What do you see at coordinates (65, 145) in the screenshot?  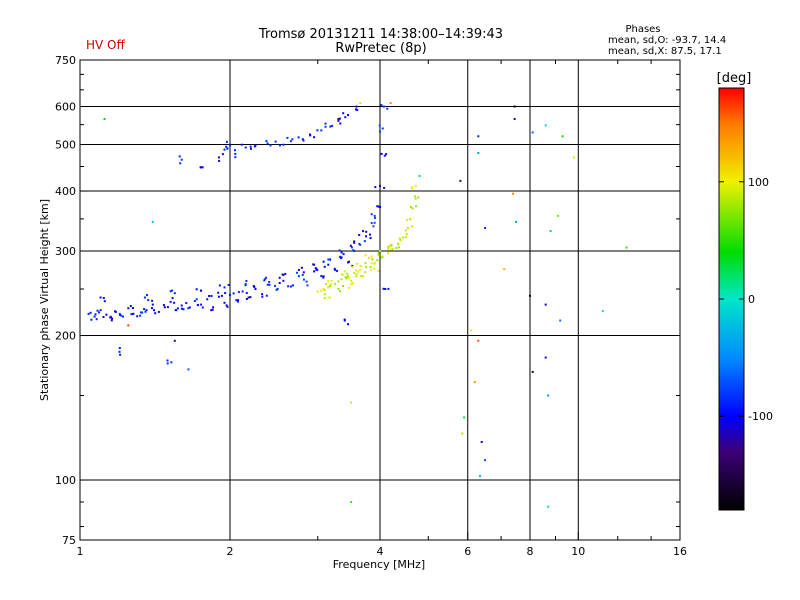 I see `y-tick-label: 500` at bounding box center [65, 145].